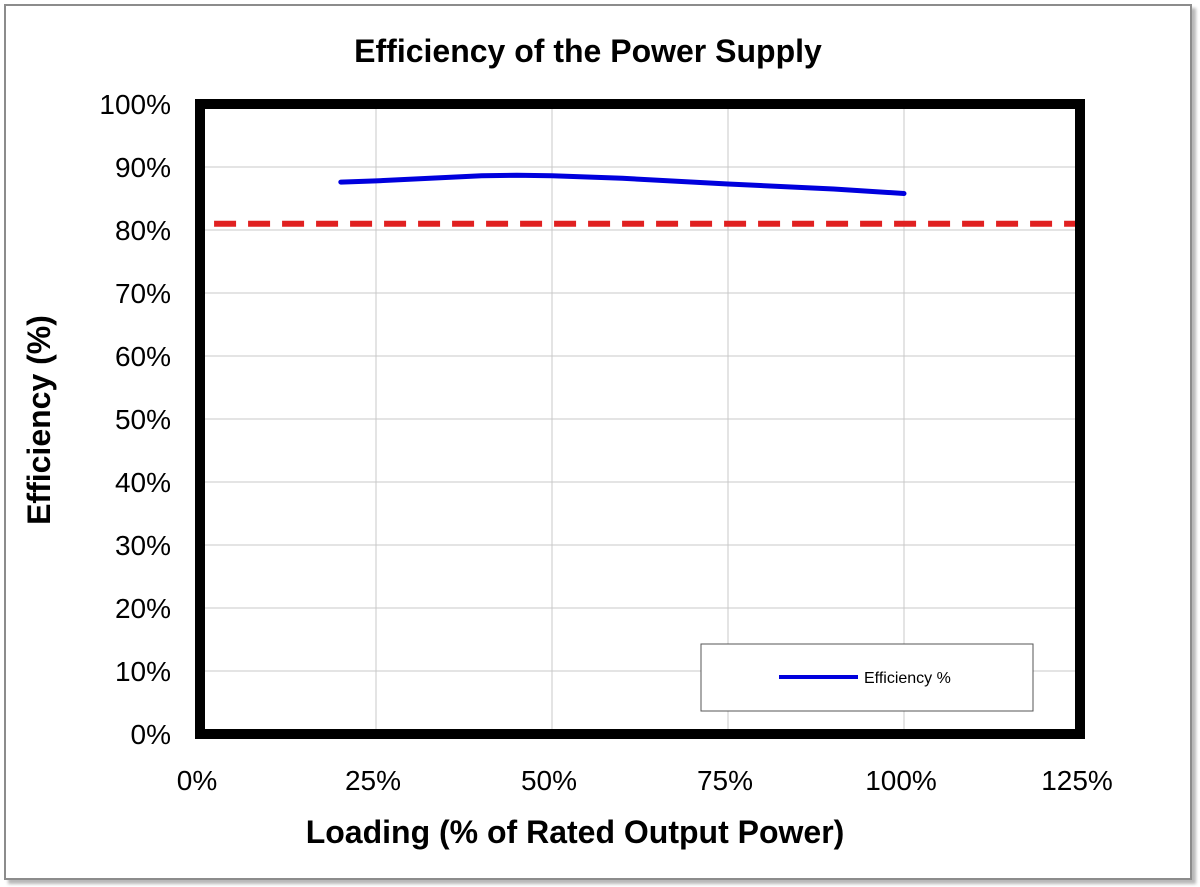  I want to click on y-tick-label: 30%, so click(143, 545).